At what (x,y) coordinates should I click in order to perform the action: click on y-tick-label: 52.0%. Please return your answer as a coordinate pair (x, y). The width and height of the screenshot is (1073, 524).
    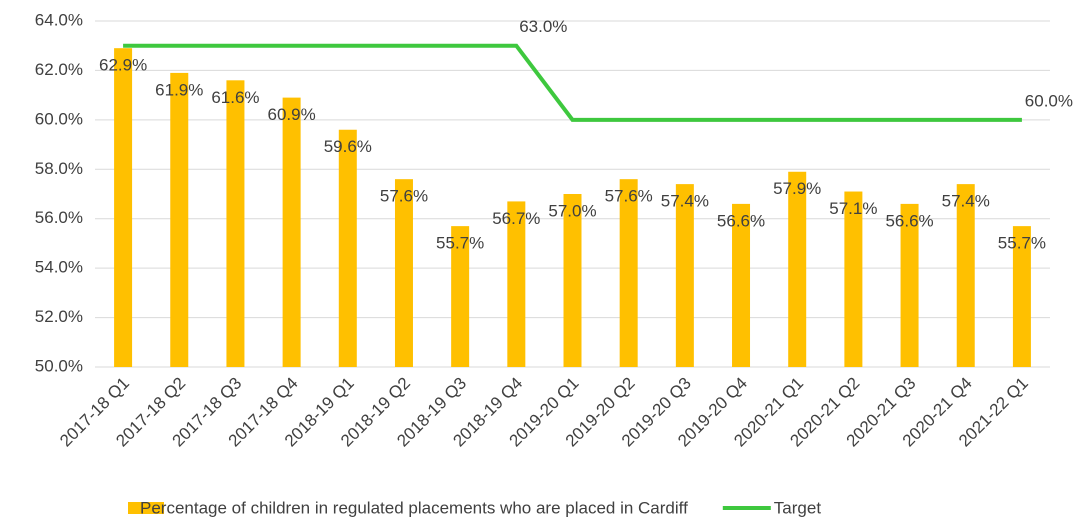
    Looking at the image, I should click on (59, 316).